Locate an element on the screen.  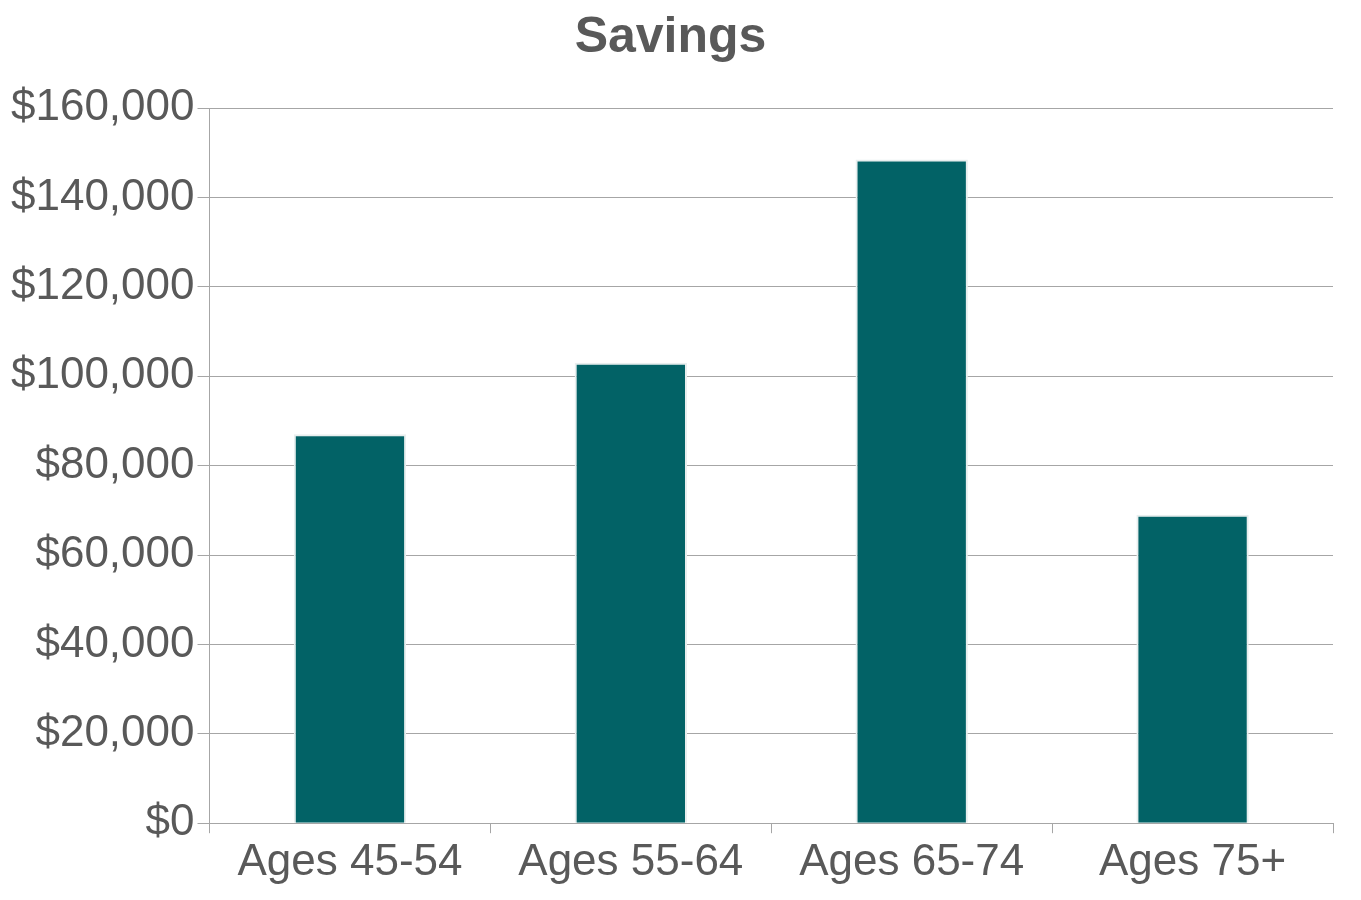
y-tick-label: $0 is located at coordinates (170, 820).